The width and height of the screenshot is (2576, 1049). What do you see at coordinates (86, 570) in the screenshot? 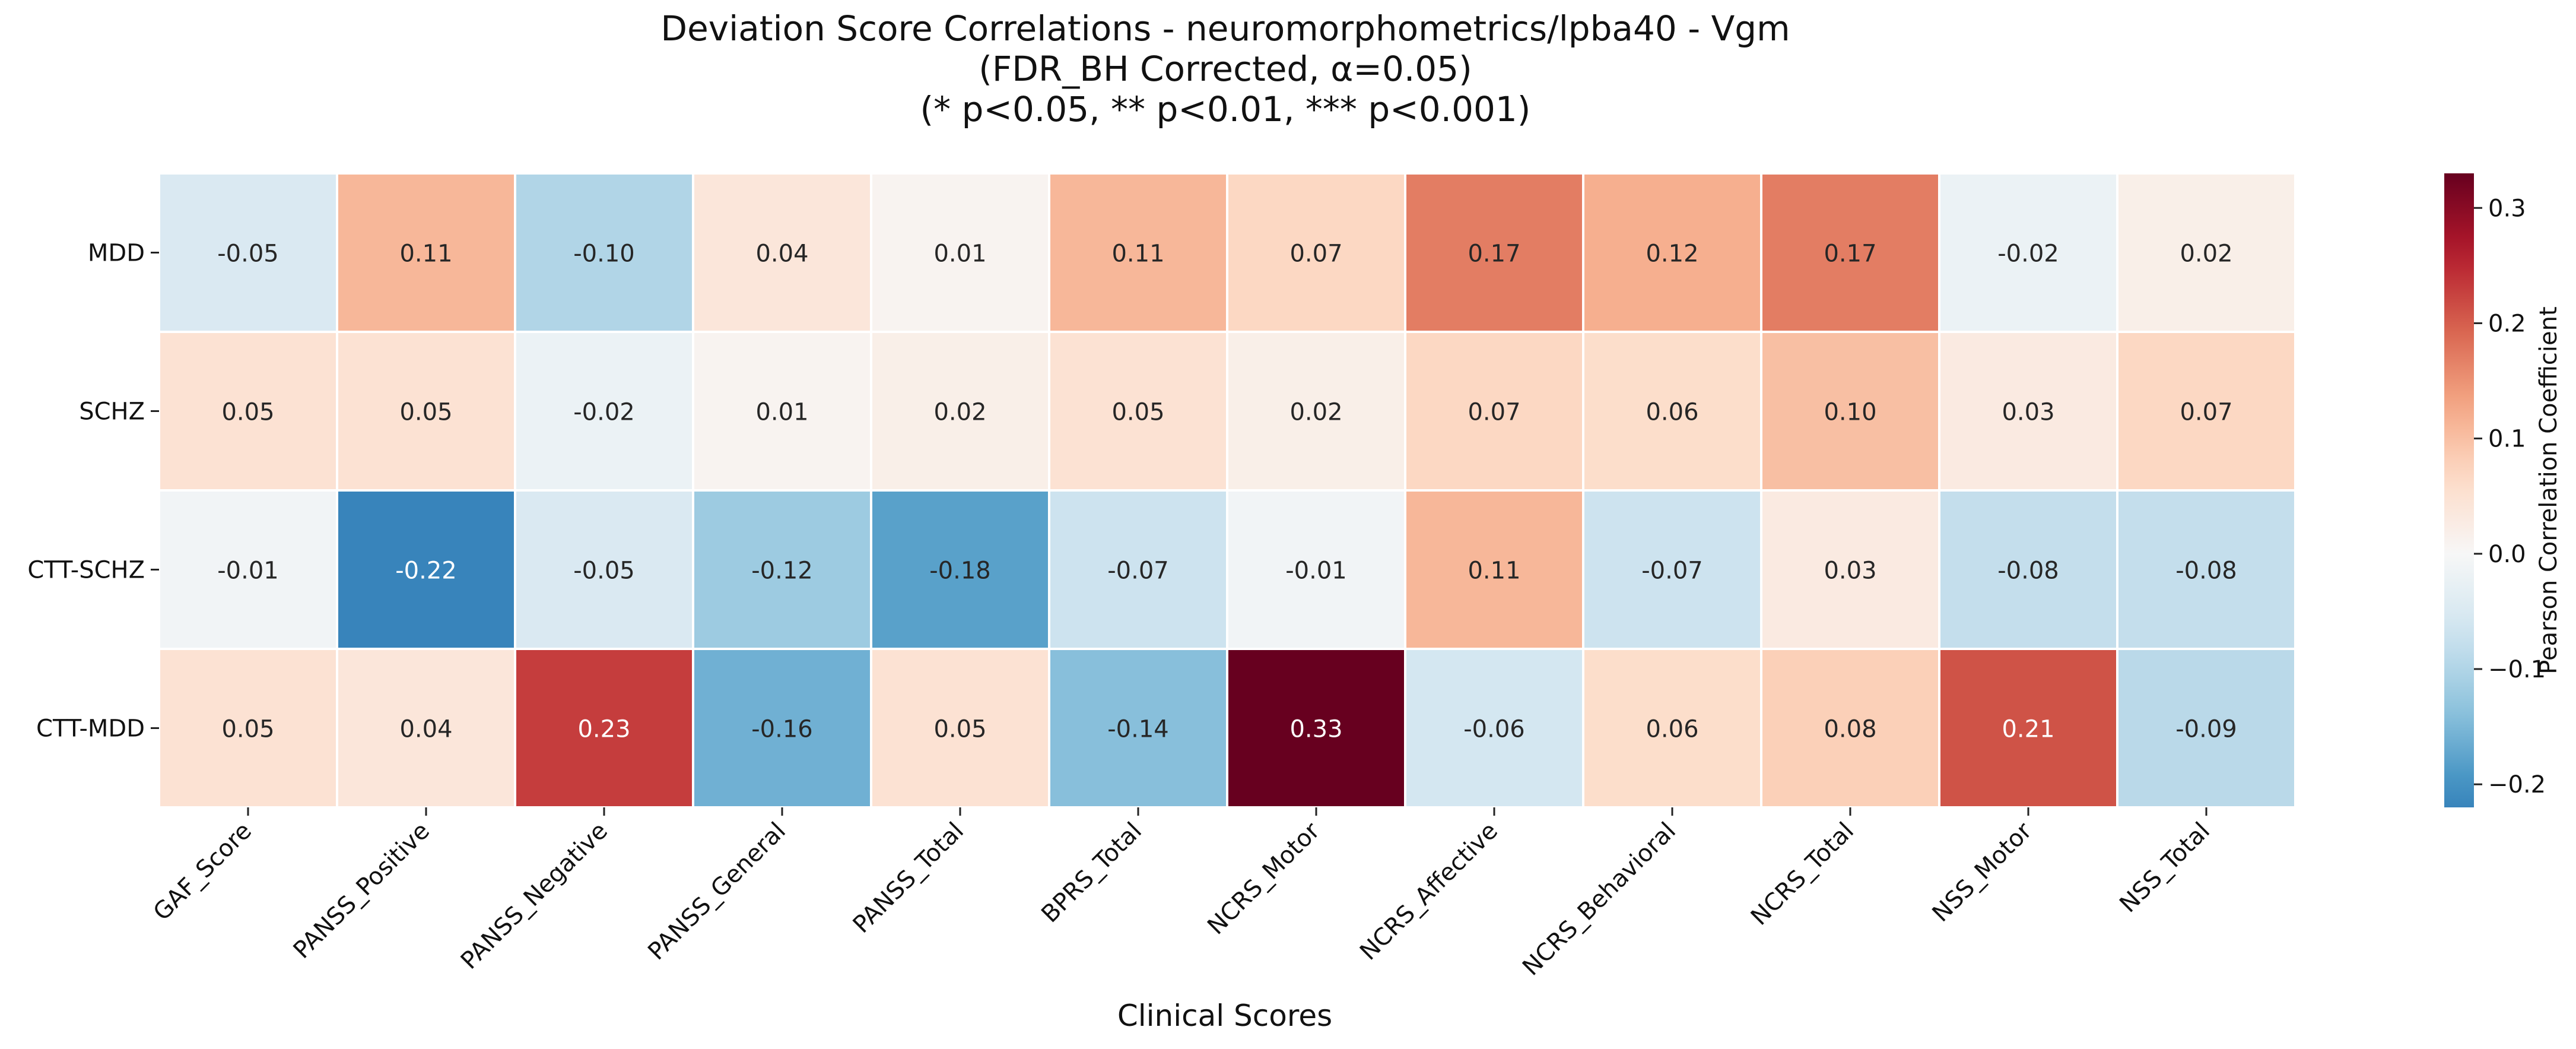
I see `y-tick-label: CTT-SCHZ` at bounding box center [86, 570].